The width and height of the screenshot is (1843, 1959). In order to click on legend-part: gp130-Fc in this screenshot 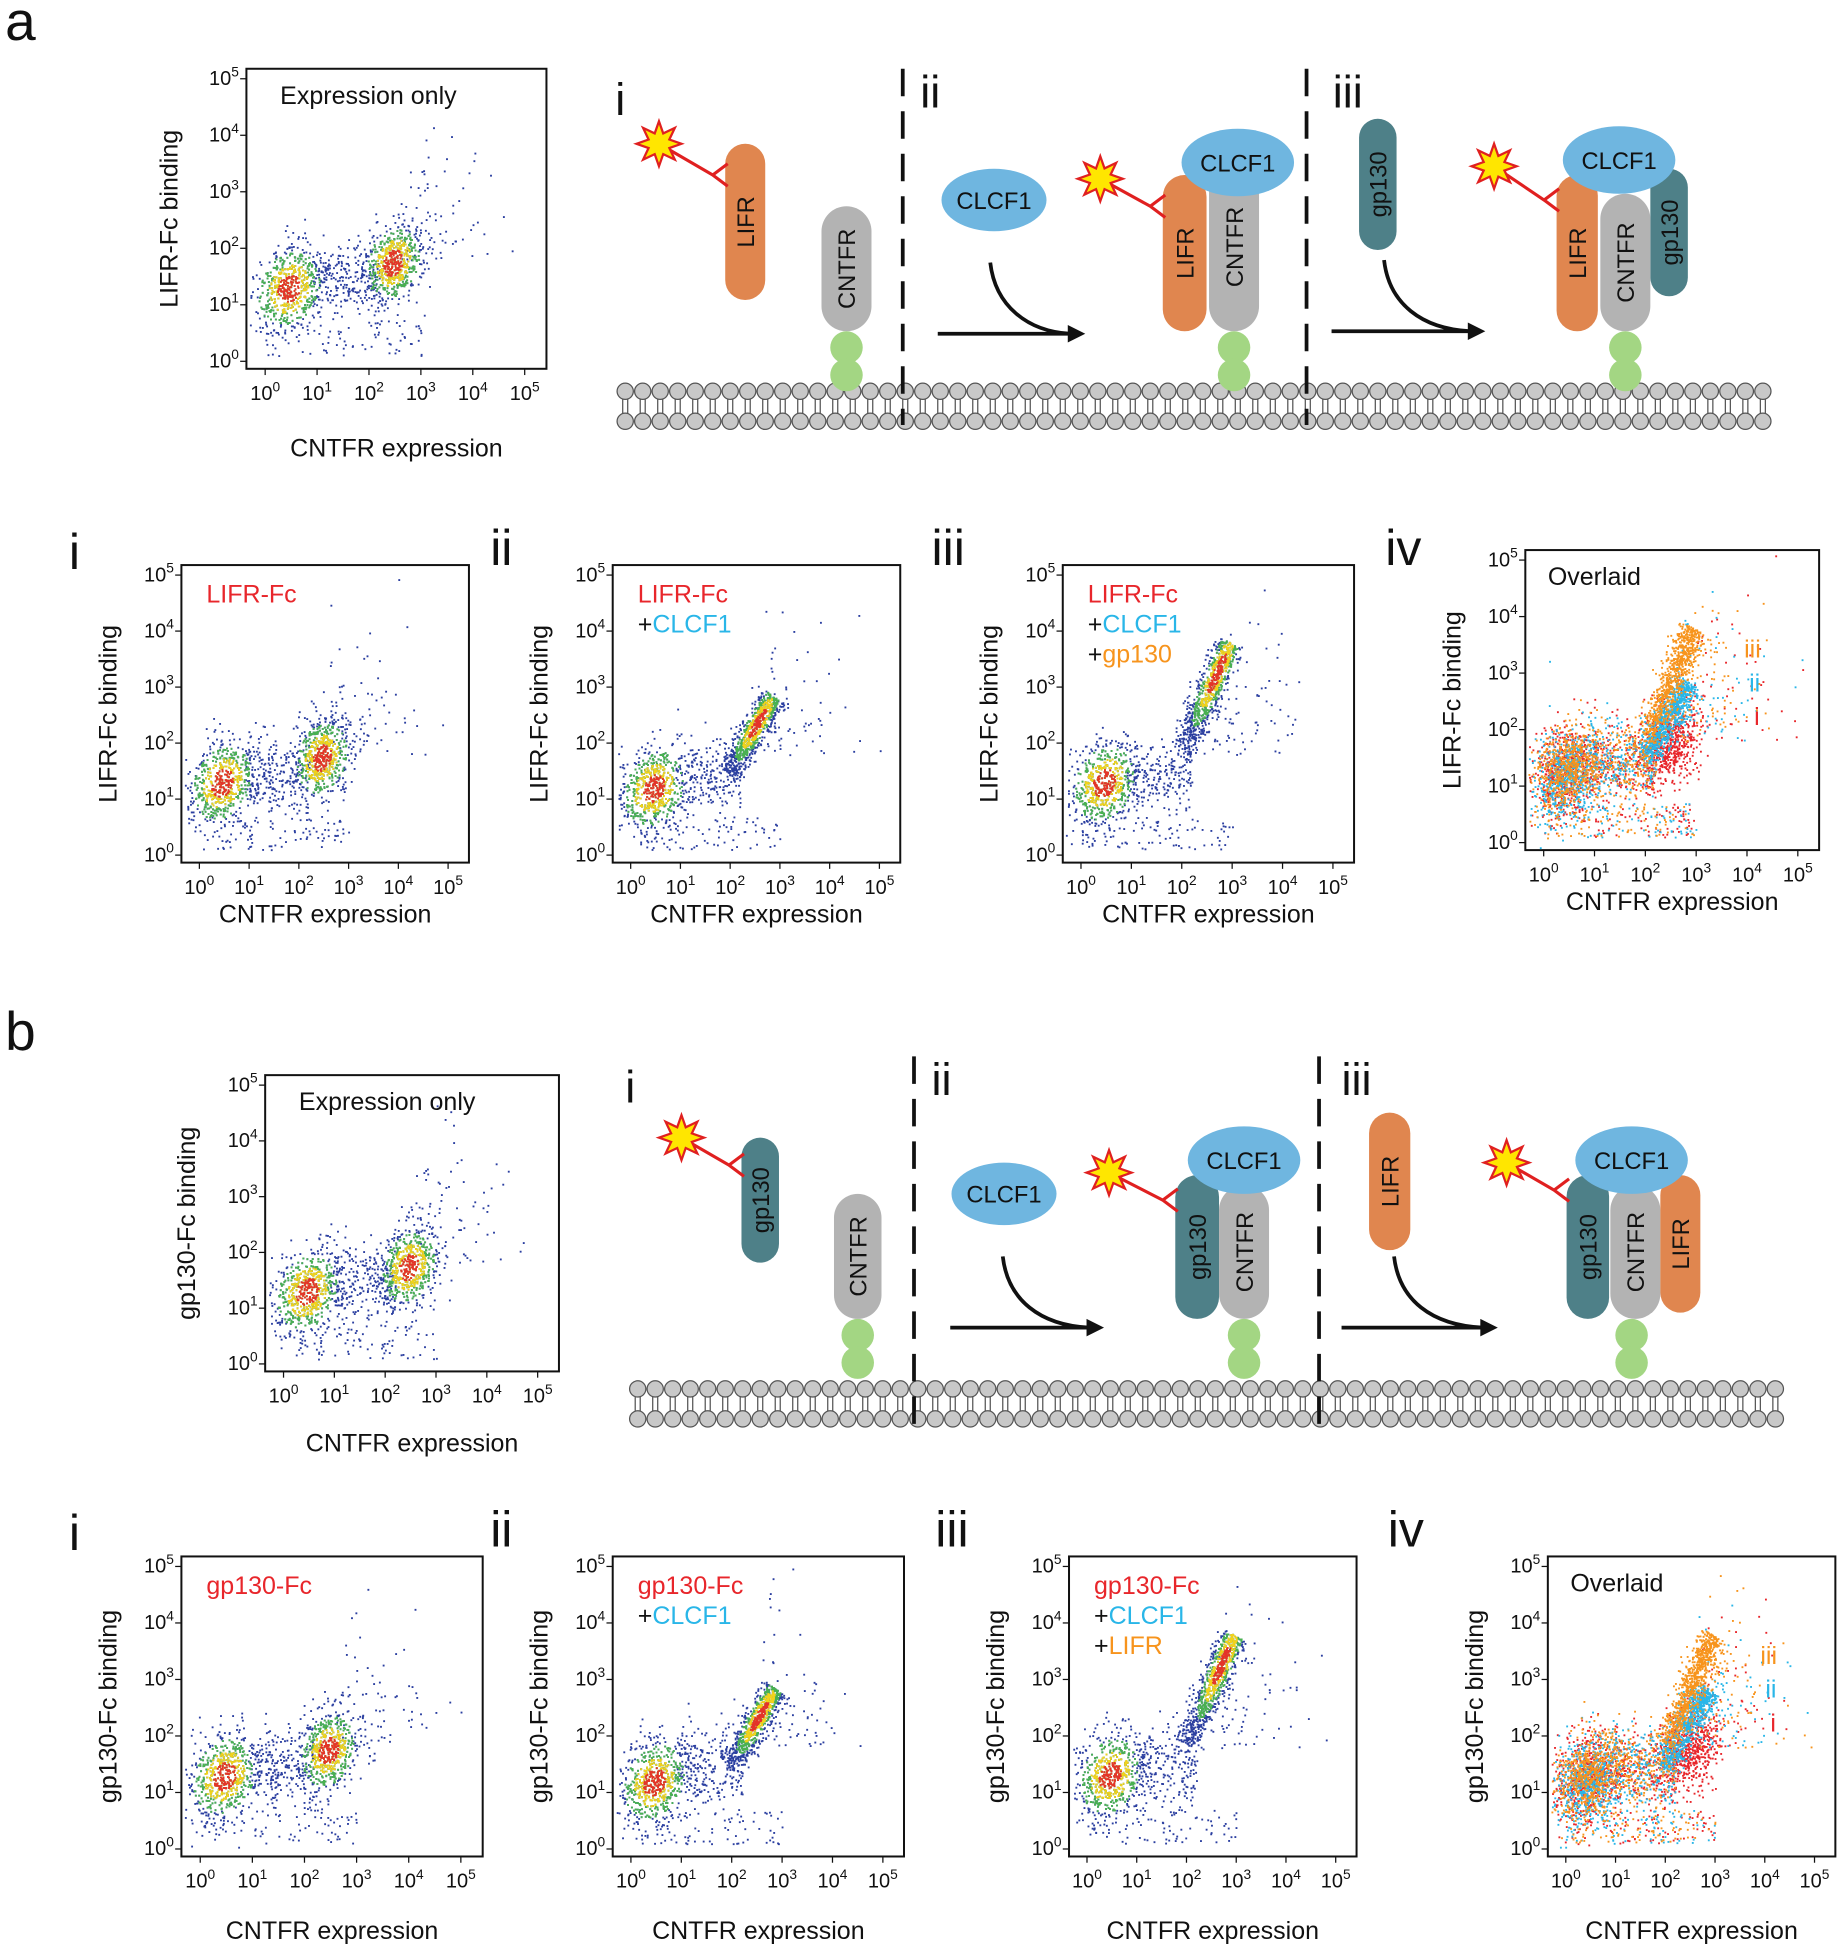, I will do `click(1147, 1586)`.